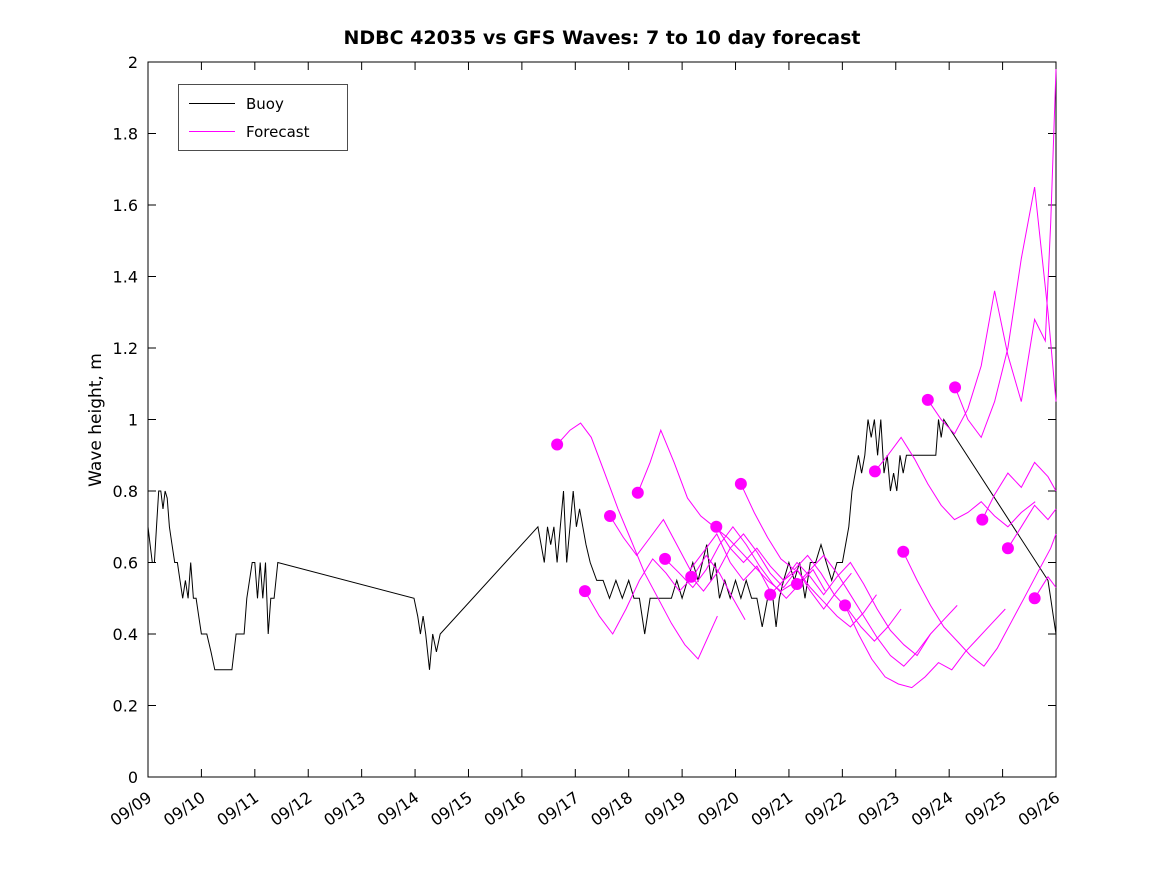  What do you see at coordinates (291, 809) in the screenshot?
I see `x-tick-label: 09/12` at bounding box center [291, 809].